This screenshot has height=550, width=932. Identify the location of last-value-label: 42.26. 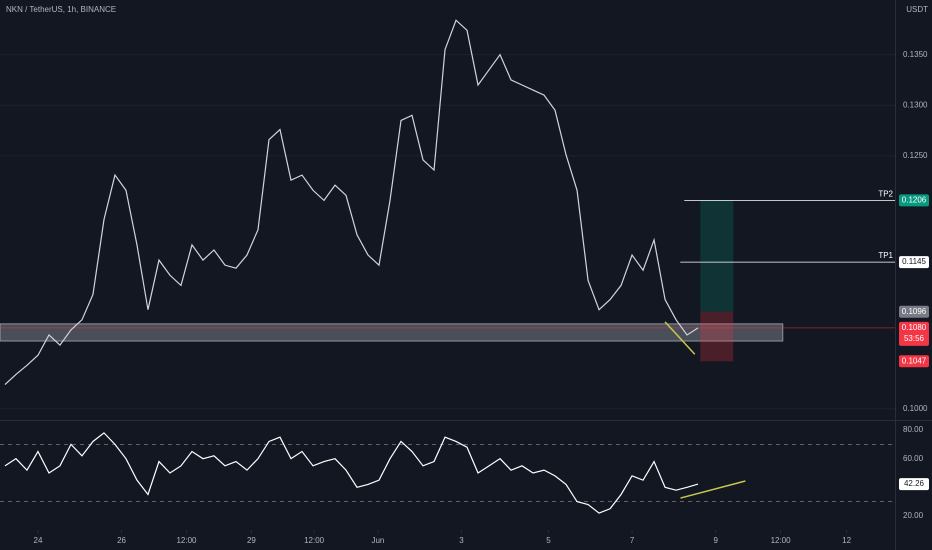
(914, 483).